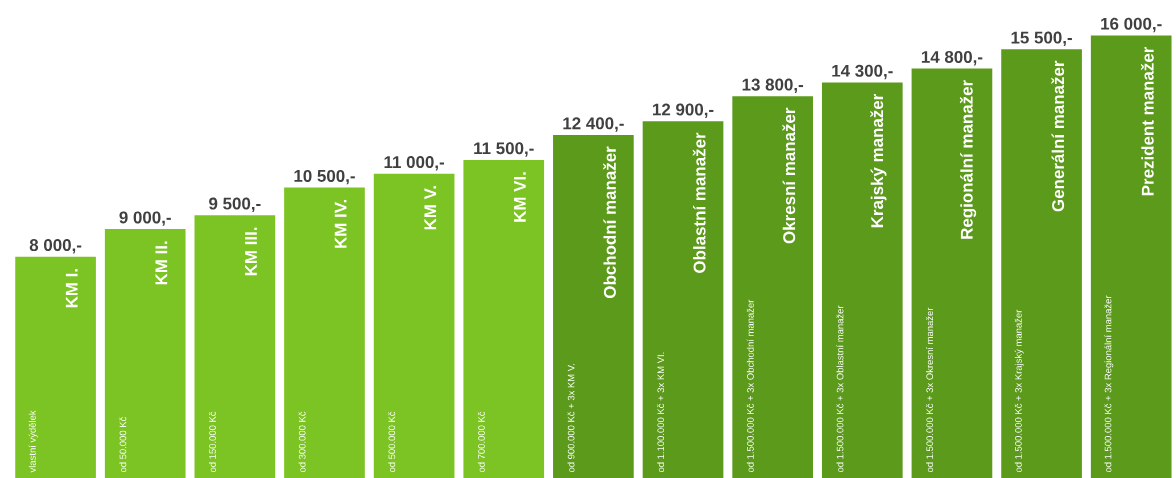  Describe the element at coordinates (1019, 391) in the screenshot. I see `annotation: od 1.500.000 Kč + 3x Krajský manažer` at that location.